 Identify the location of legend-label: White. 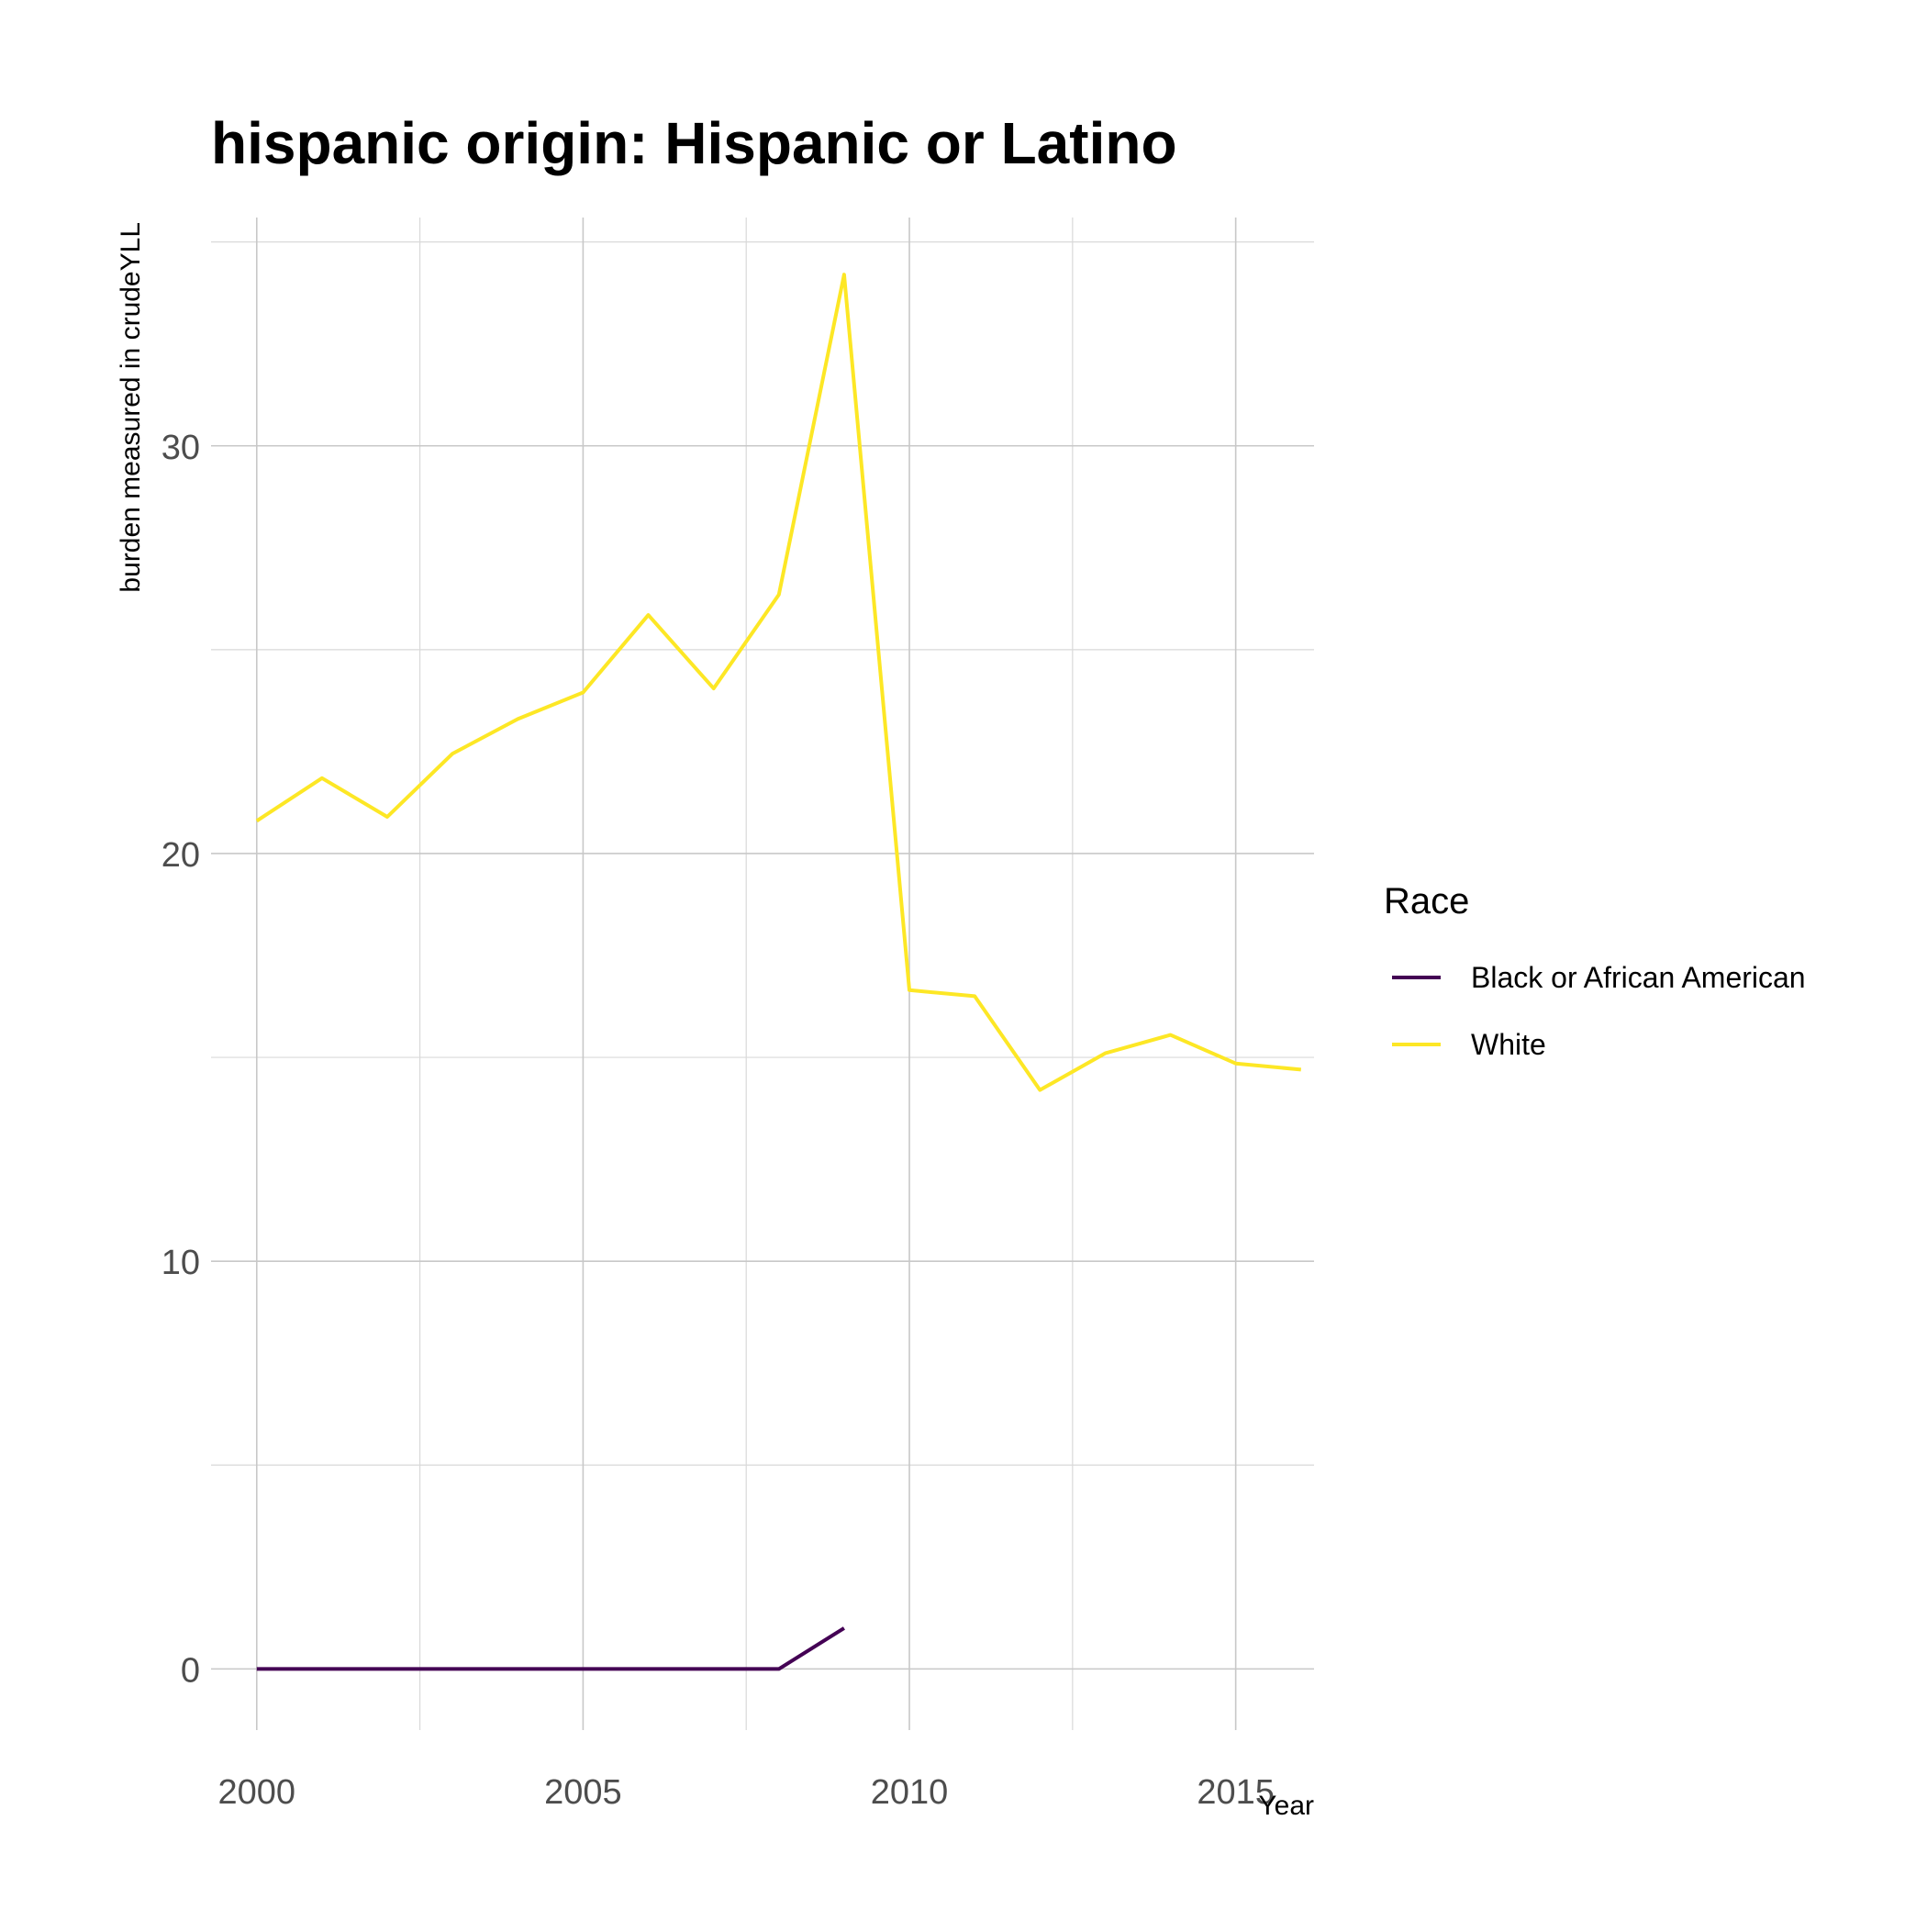
(1508, 1044).